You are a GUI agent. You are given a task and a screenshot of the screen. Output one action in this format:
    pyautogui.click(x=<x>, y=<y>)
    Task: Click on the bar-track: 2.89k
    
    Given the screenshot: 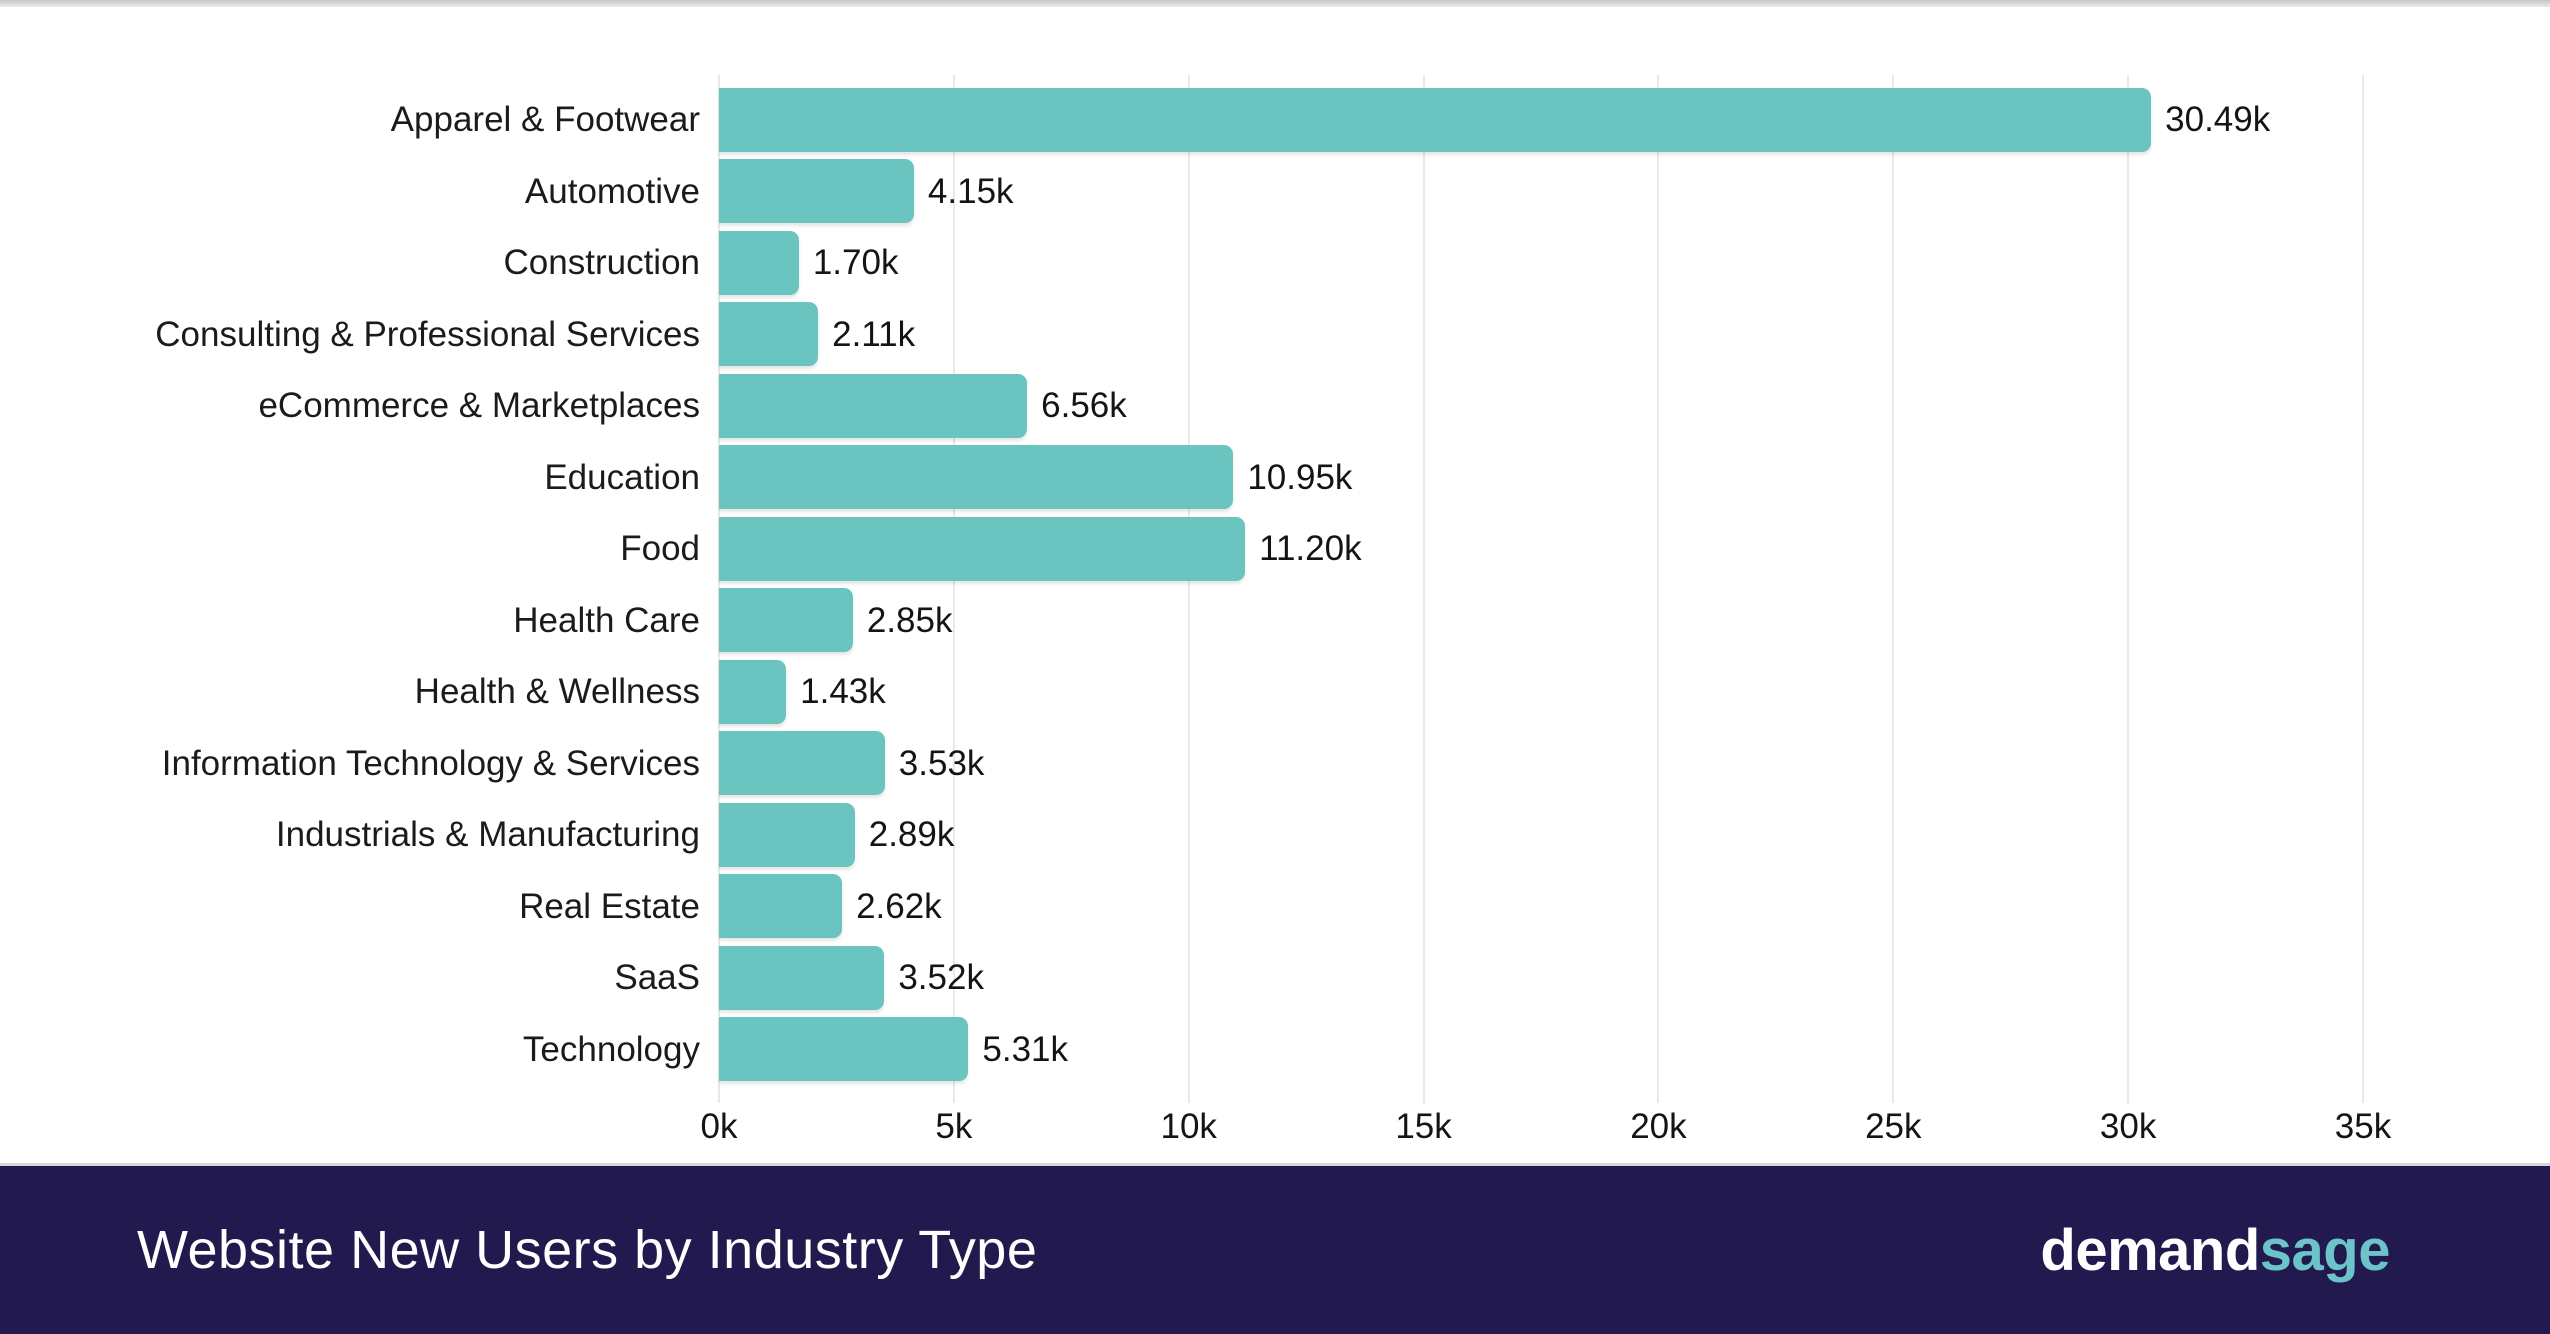 What is the action you would take?
    pyautogui.click(x=1541, y=834)
    